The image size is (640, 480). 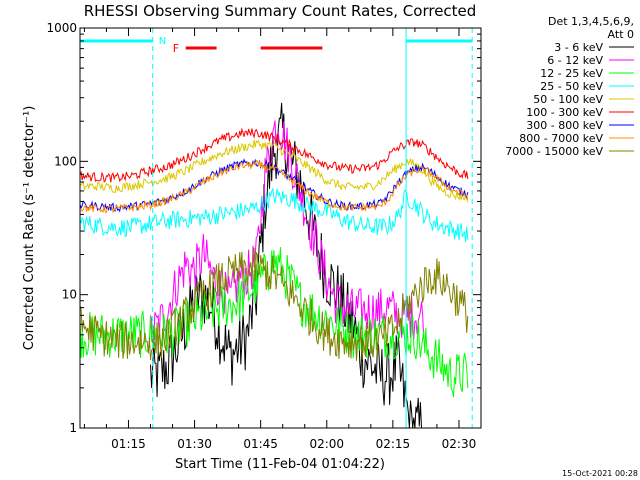 What do you see at coordinates (564, 125) in the screenshot?
I see `legend-label: 300 - 800 keV` at bounding box center [564, 125].